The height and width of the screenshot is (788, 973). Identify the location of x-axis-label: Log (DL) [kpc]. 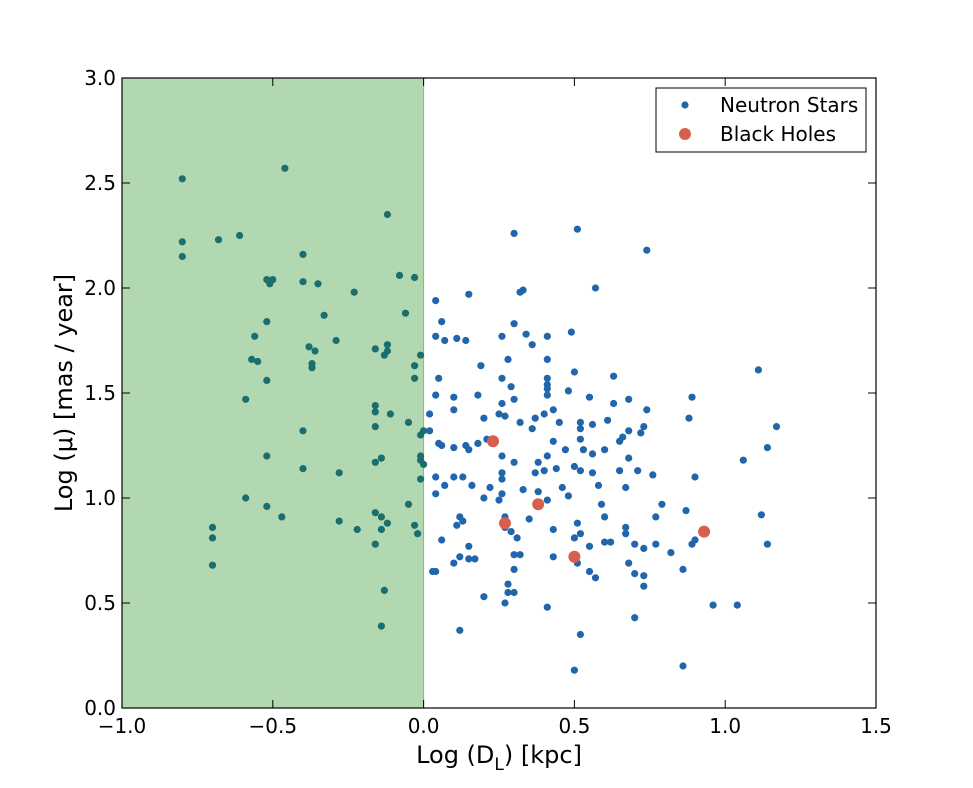
(499, 758).